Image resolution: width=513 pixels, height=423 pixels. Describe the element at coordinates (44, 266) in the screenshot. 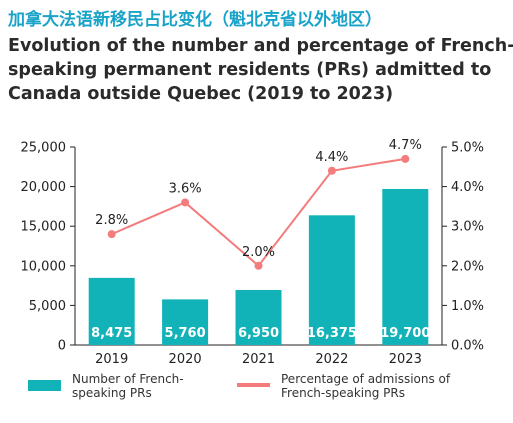

I see `left-tick-label: 10,000` at that location.